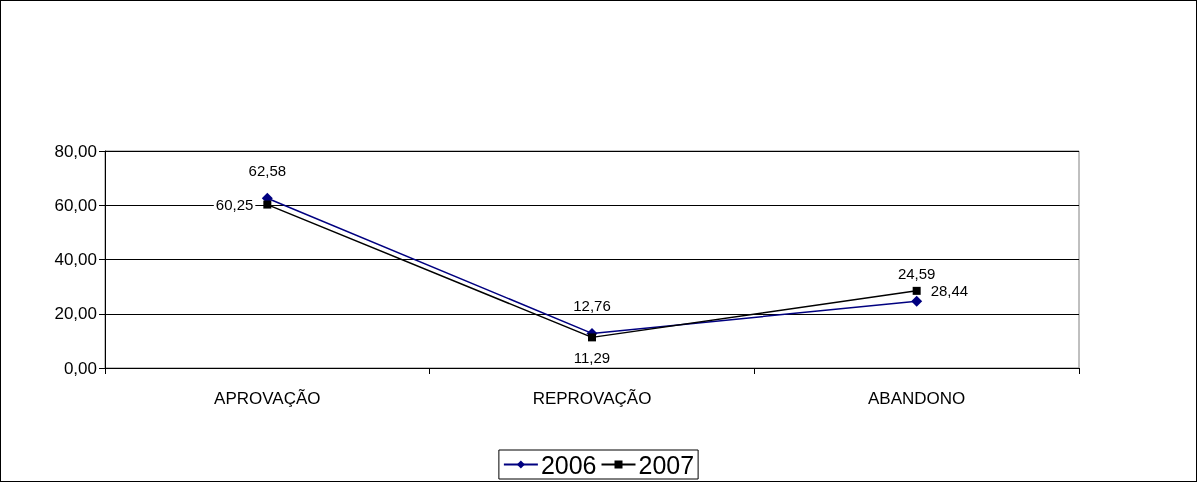  Describe the element at coordinates (267, 398) in the screenshot. I see `x-tick-label: APROVAÇÃO` at that location.